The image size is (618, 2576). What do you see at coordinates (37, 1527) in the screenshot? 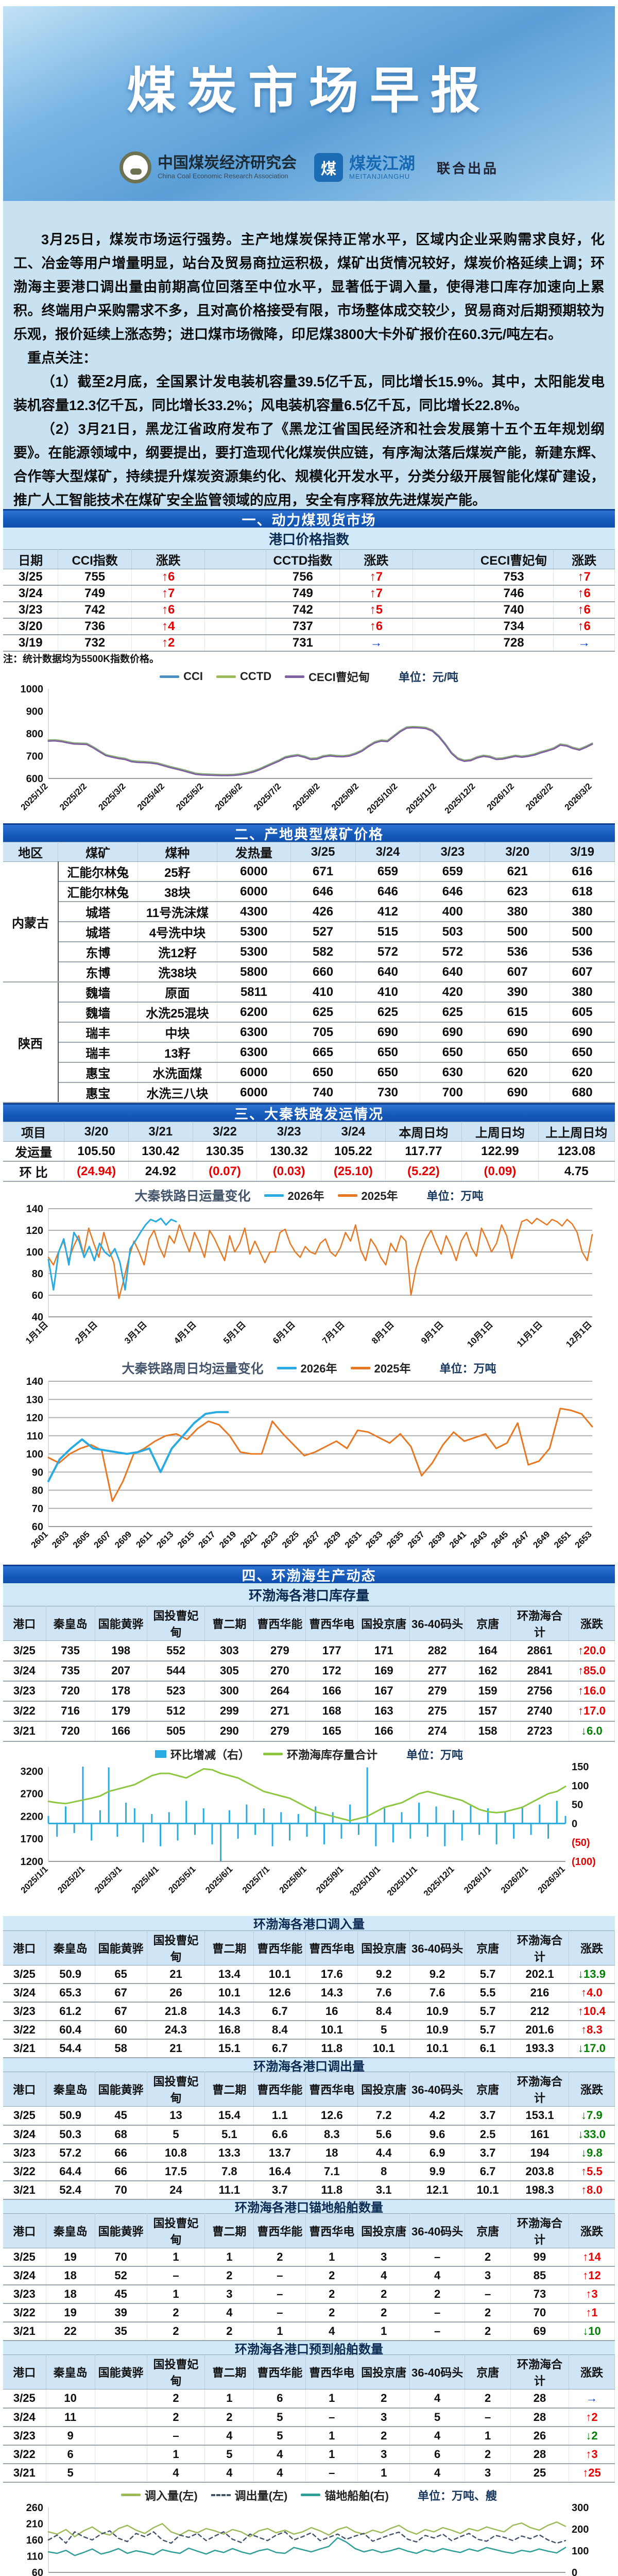
I see `svg-text: 60` at bounding box center [37, 1527].